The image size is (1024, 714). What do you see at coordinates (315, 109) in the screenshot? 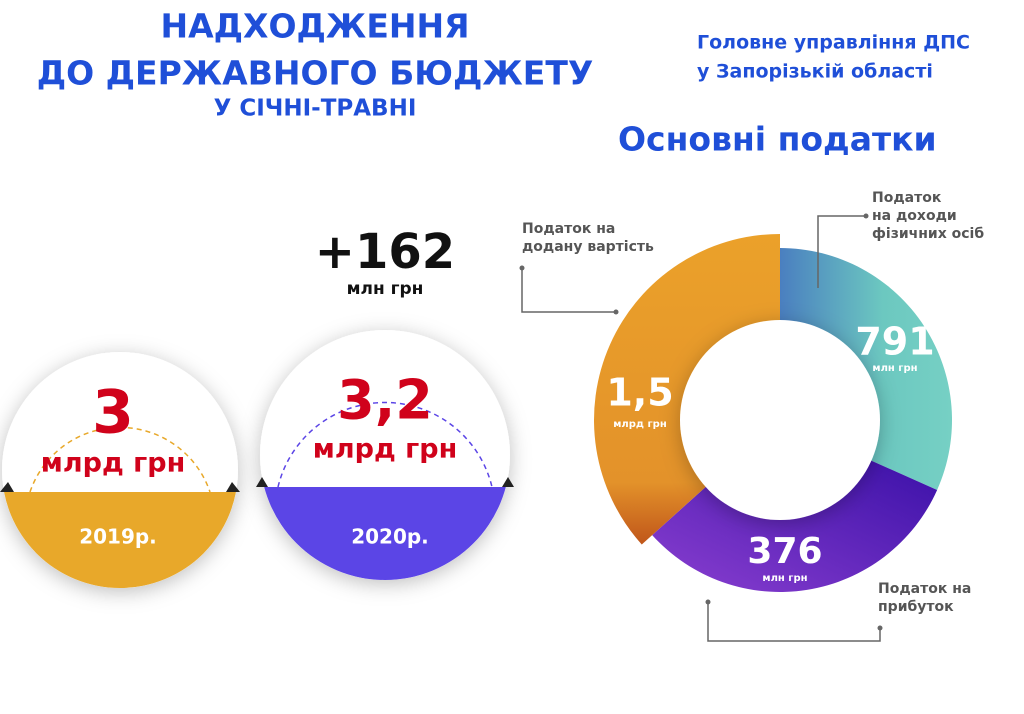
I see `subtitle: У СІЧНІ-ТРАВНІ` at bounding box center [315, 109].